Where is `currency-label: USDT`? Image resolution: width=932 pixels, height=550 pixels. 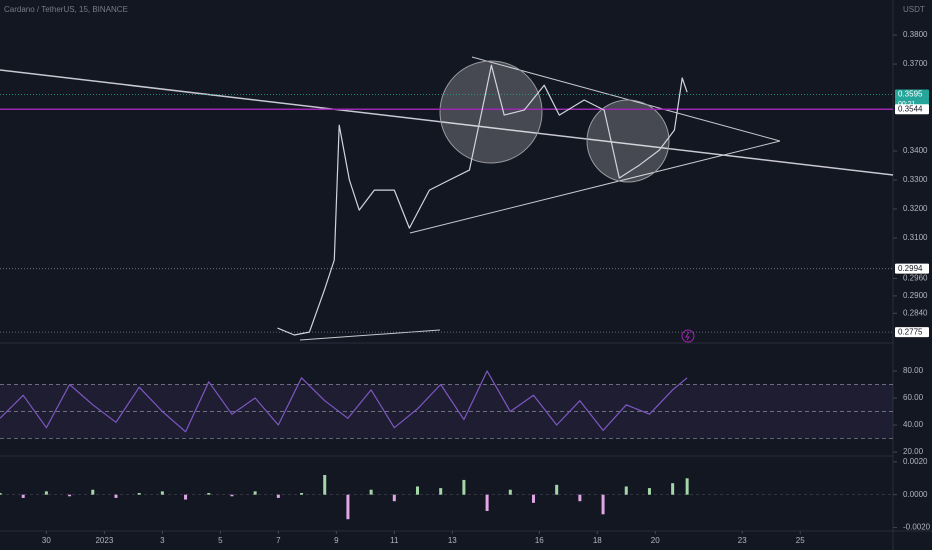
currency-label: USDT is located at coordinates (914, 9).